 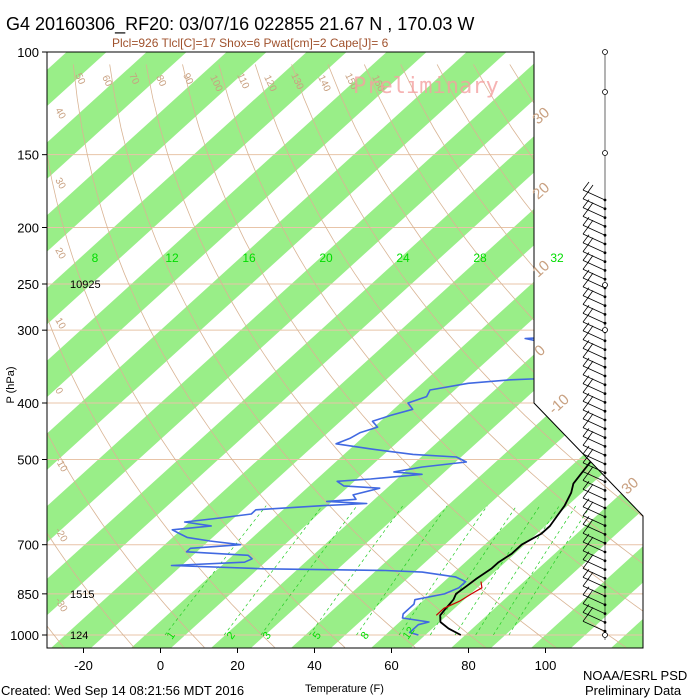 What do you see at coordinates (480, 258) in the screenshot?
I see `mixing-ratio-label: 28` at bounding box center [480, 258].